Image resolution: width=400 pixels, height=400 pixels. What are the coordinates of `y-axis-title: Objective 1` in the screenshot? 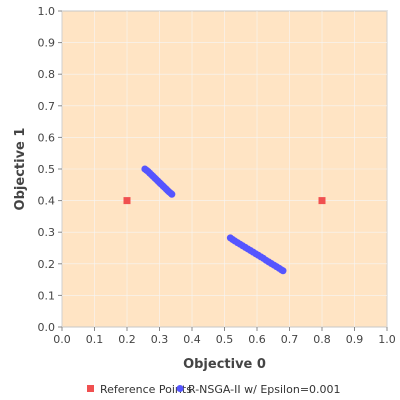 It's located at (20, 169).